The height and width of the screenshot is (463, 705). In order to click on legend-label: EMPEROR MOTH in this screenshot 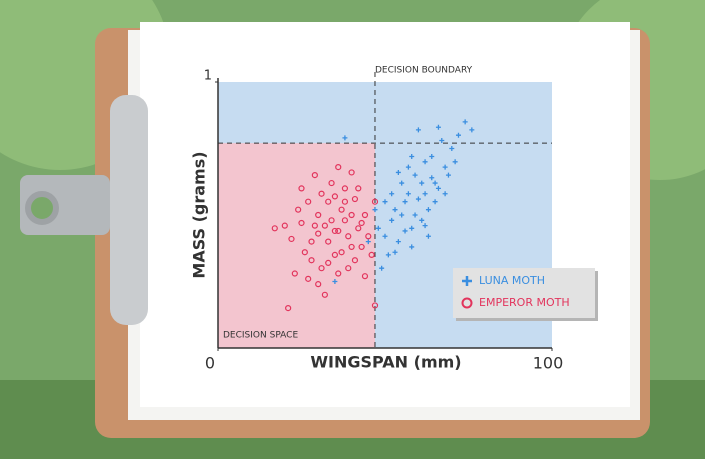, I will do `click(524, 302)`.